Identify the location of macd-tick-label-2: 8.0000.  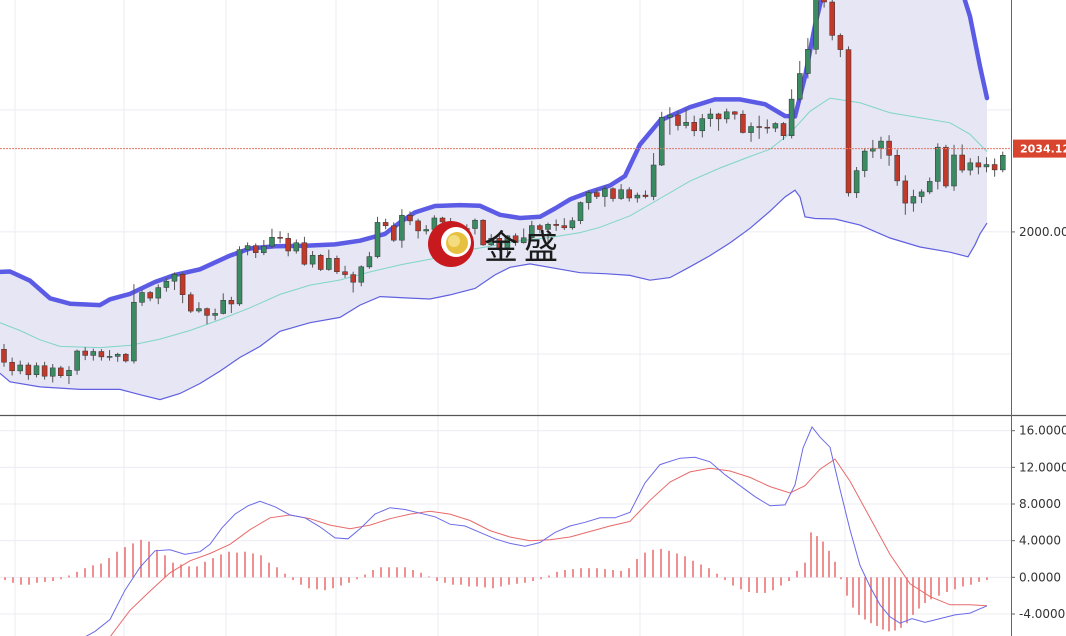
(1040, 504).